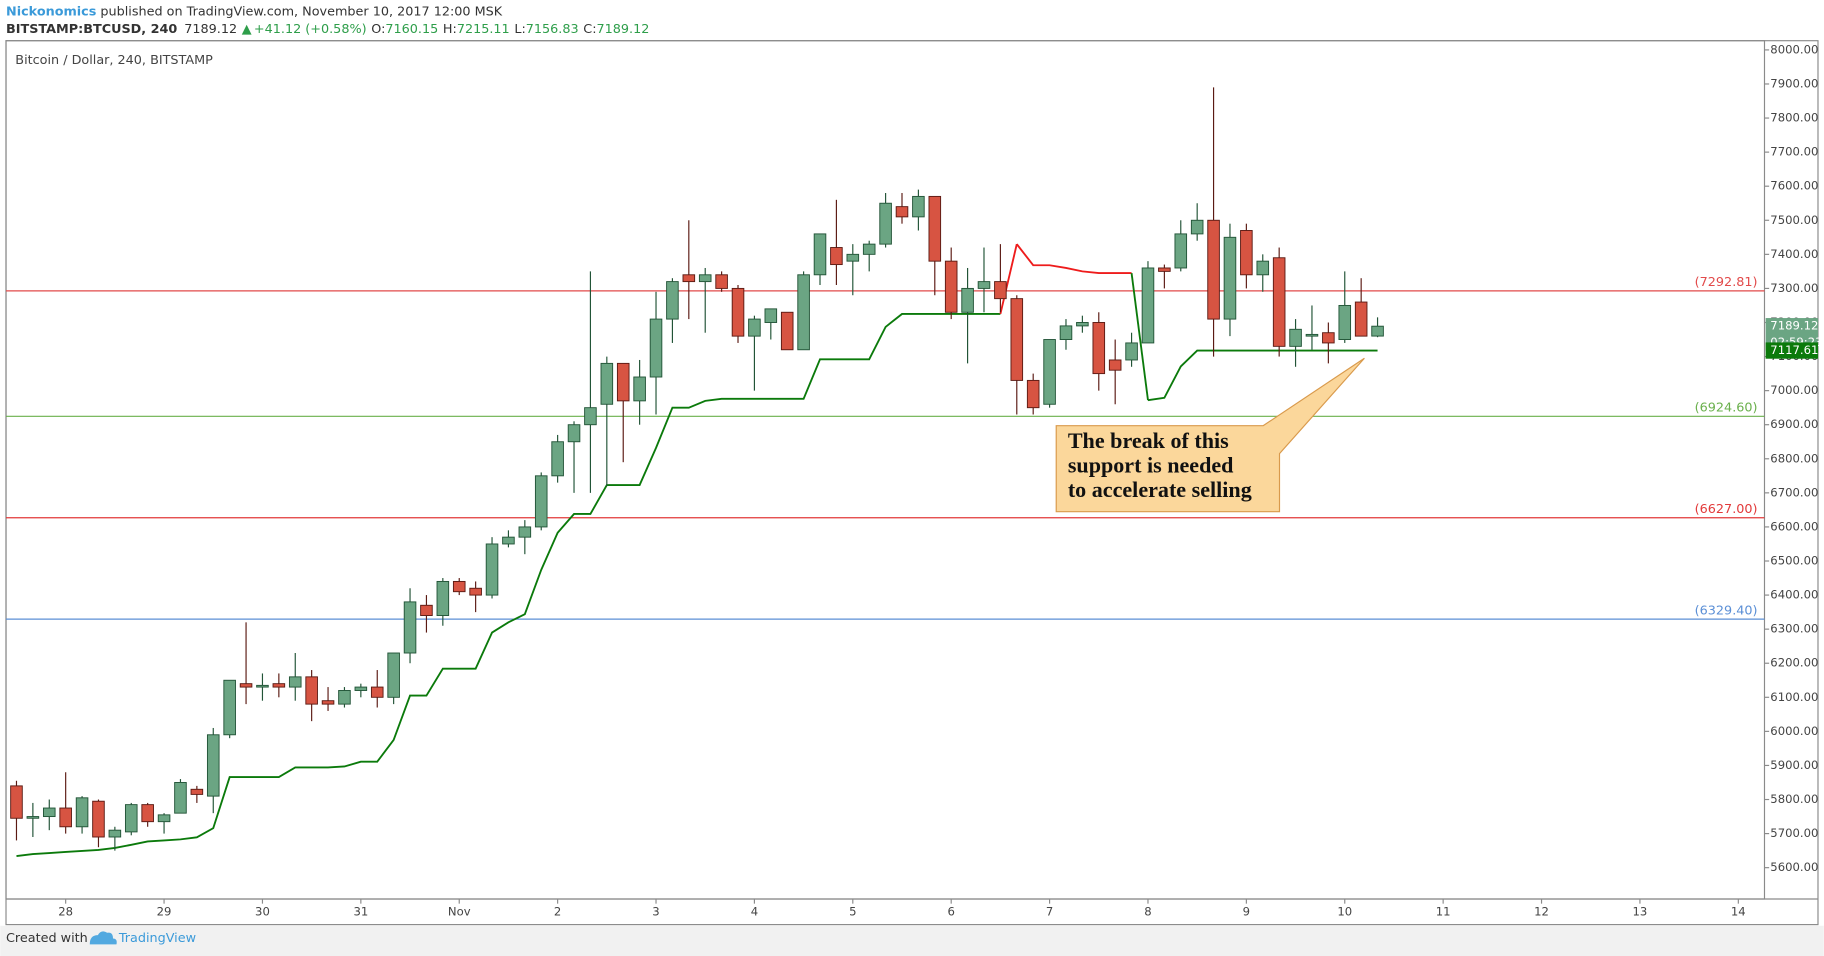 The height and width of the screenshot is (956, 1824). I want to click on o-value: 7160.15, so click(411, 29).